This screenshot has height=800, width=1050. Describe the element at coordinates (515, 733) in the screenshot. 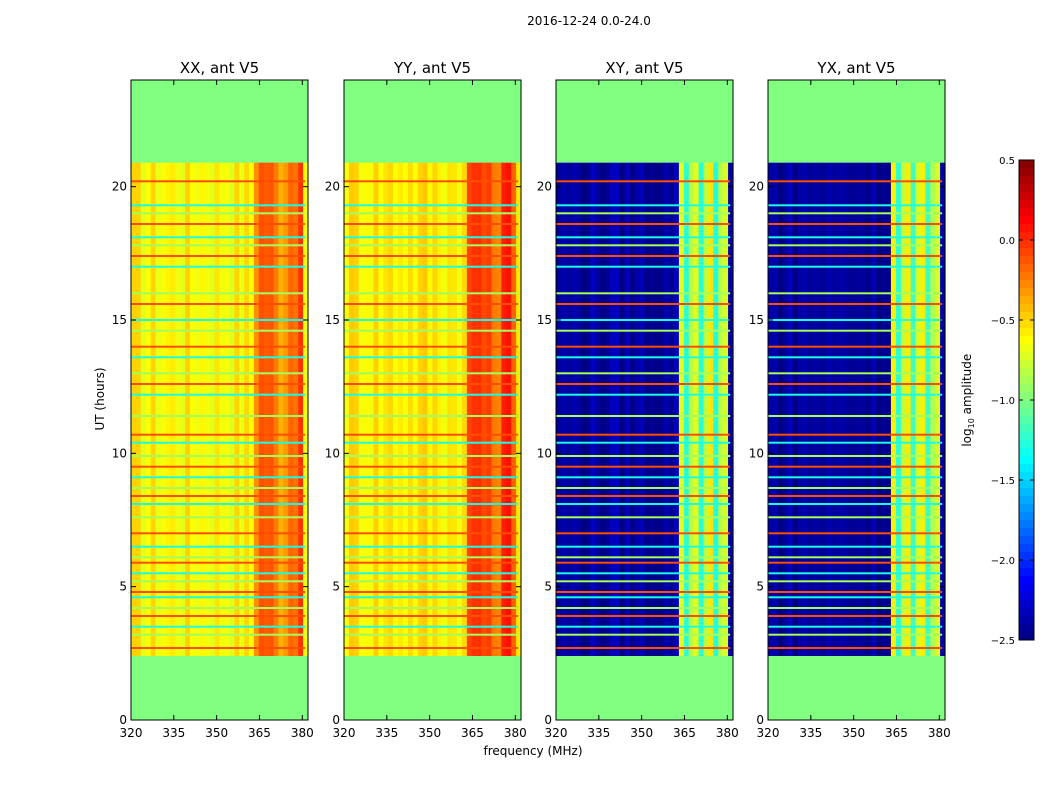

I see `x-tick-label: 380` at that location.